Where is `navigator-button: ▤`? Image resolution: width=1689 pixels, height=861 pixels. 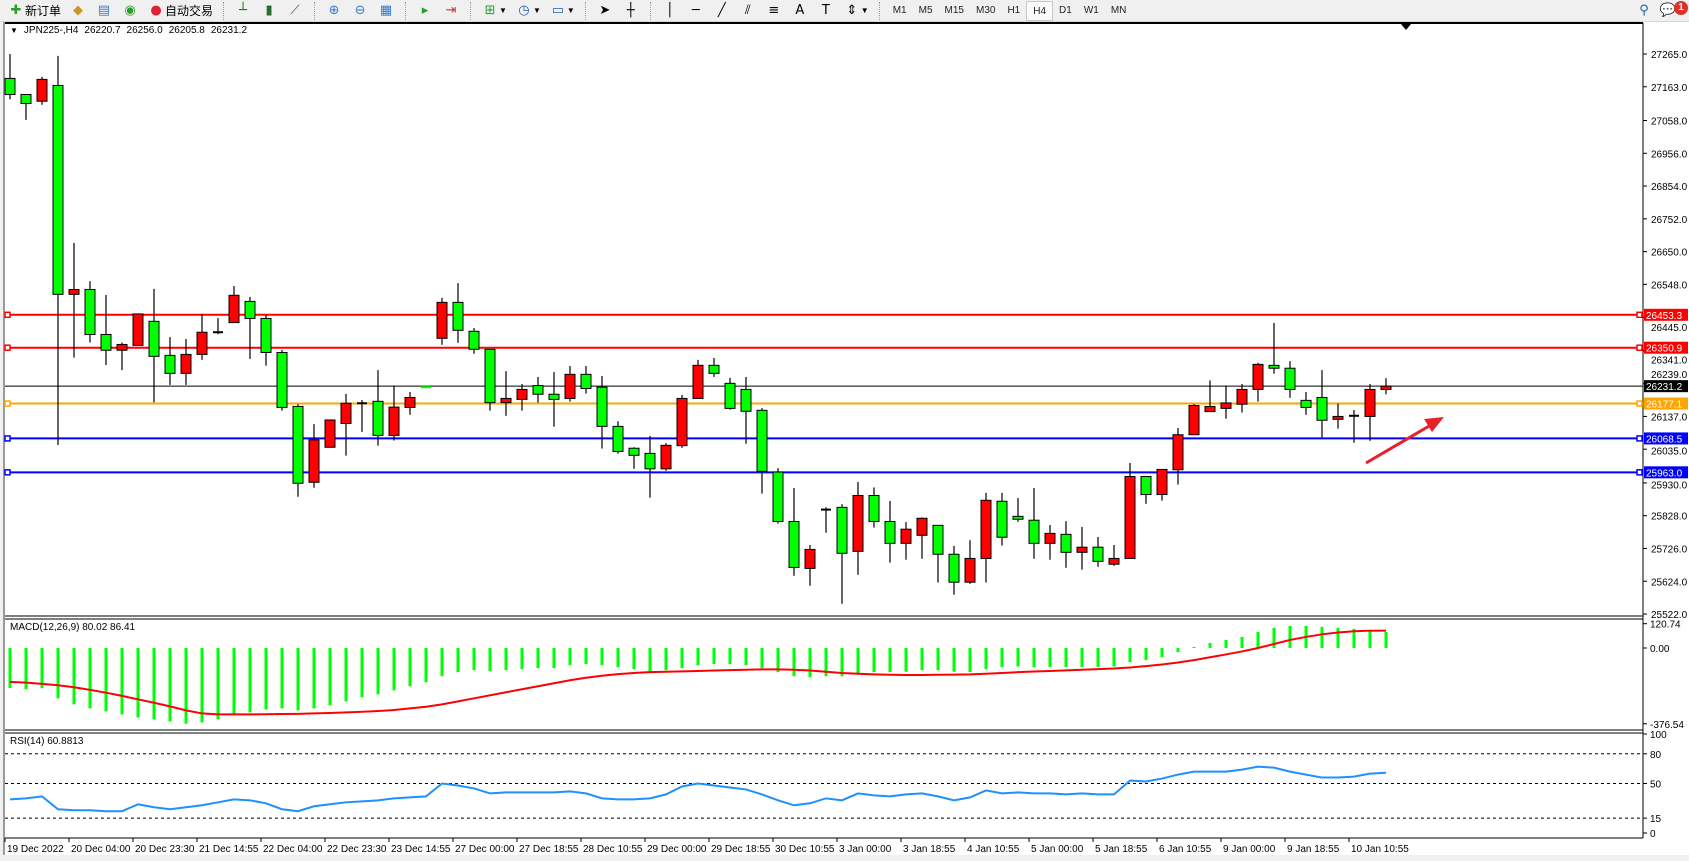 navigator-button: ▤ is located at coordinates (104, 11).